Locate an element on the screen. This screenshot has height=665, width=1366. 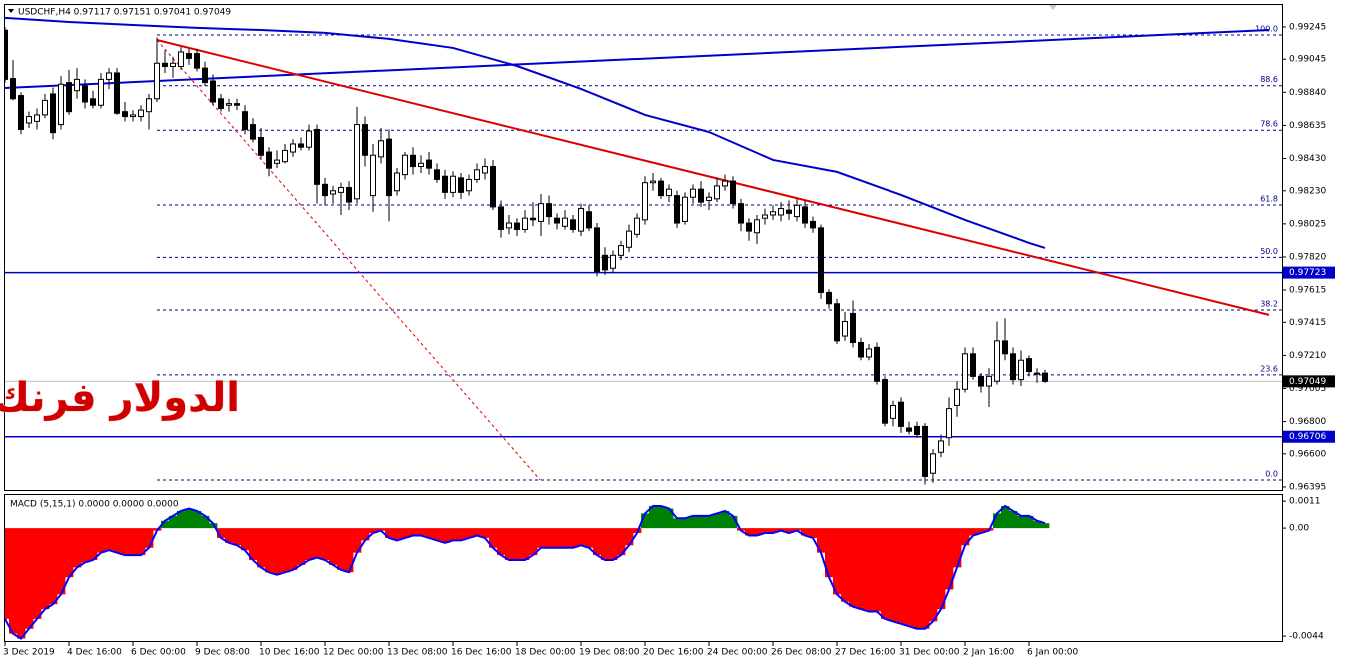
y-tick-label: 0.96395 is located at coordinates (1307, 487).